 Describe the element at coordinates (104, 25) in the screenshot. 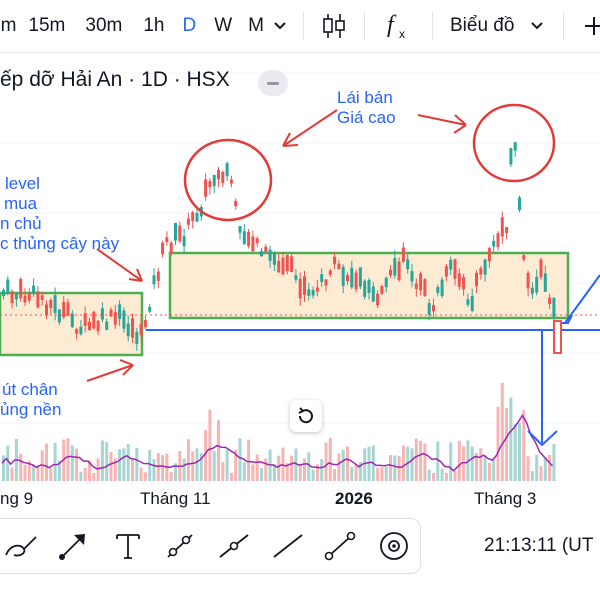

I see `timeframe-30m: 30m` at that location.